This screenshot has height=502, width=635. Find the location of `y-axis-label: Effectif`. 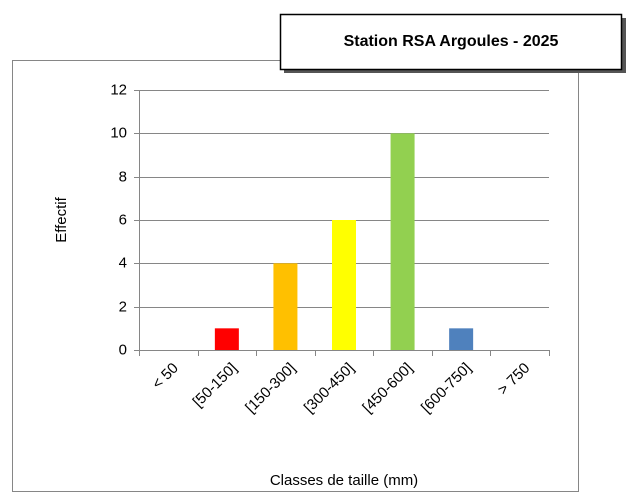

y-axis-label: Effectif is located at coordinates (61, 219).